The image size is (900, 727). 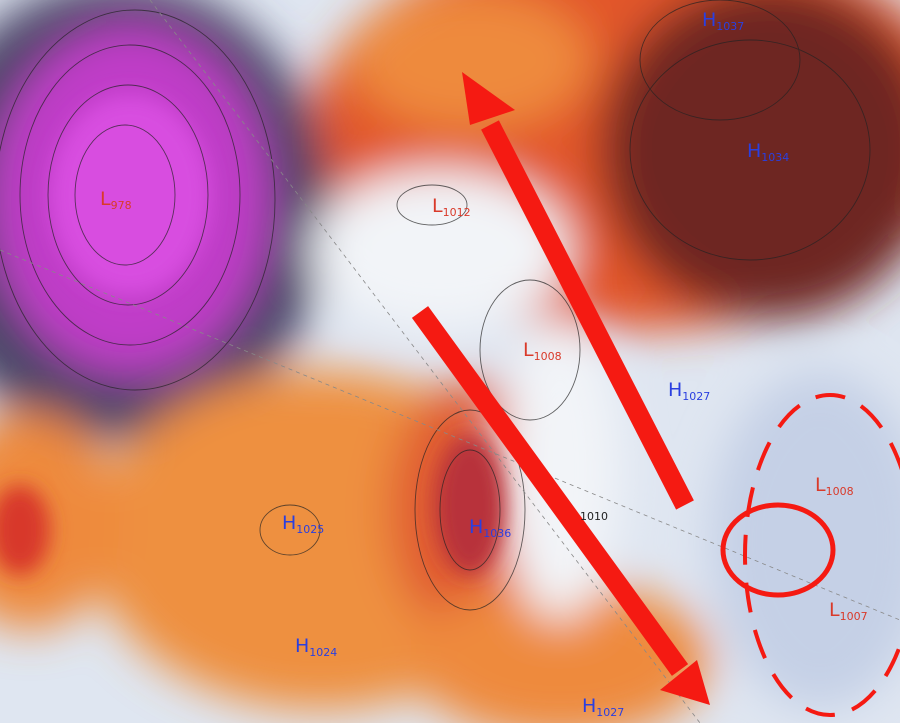 What do you see at coordinates (723, 21) in the screenshot?
I see `high-center: H1037` at bounding box center [723, 21].